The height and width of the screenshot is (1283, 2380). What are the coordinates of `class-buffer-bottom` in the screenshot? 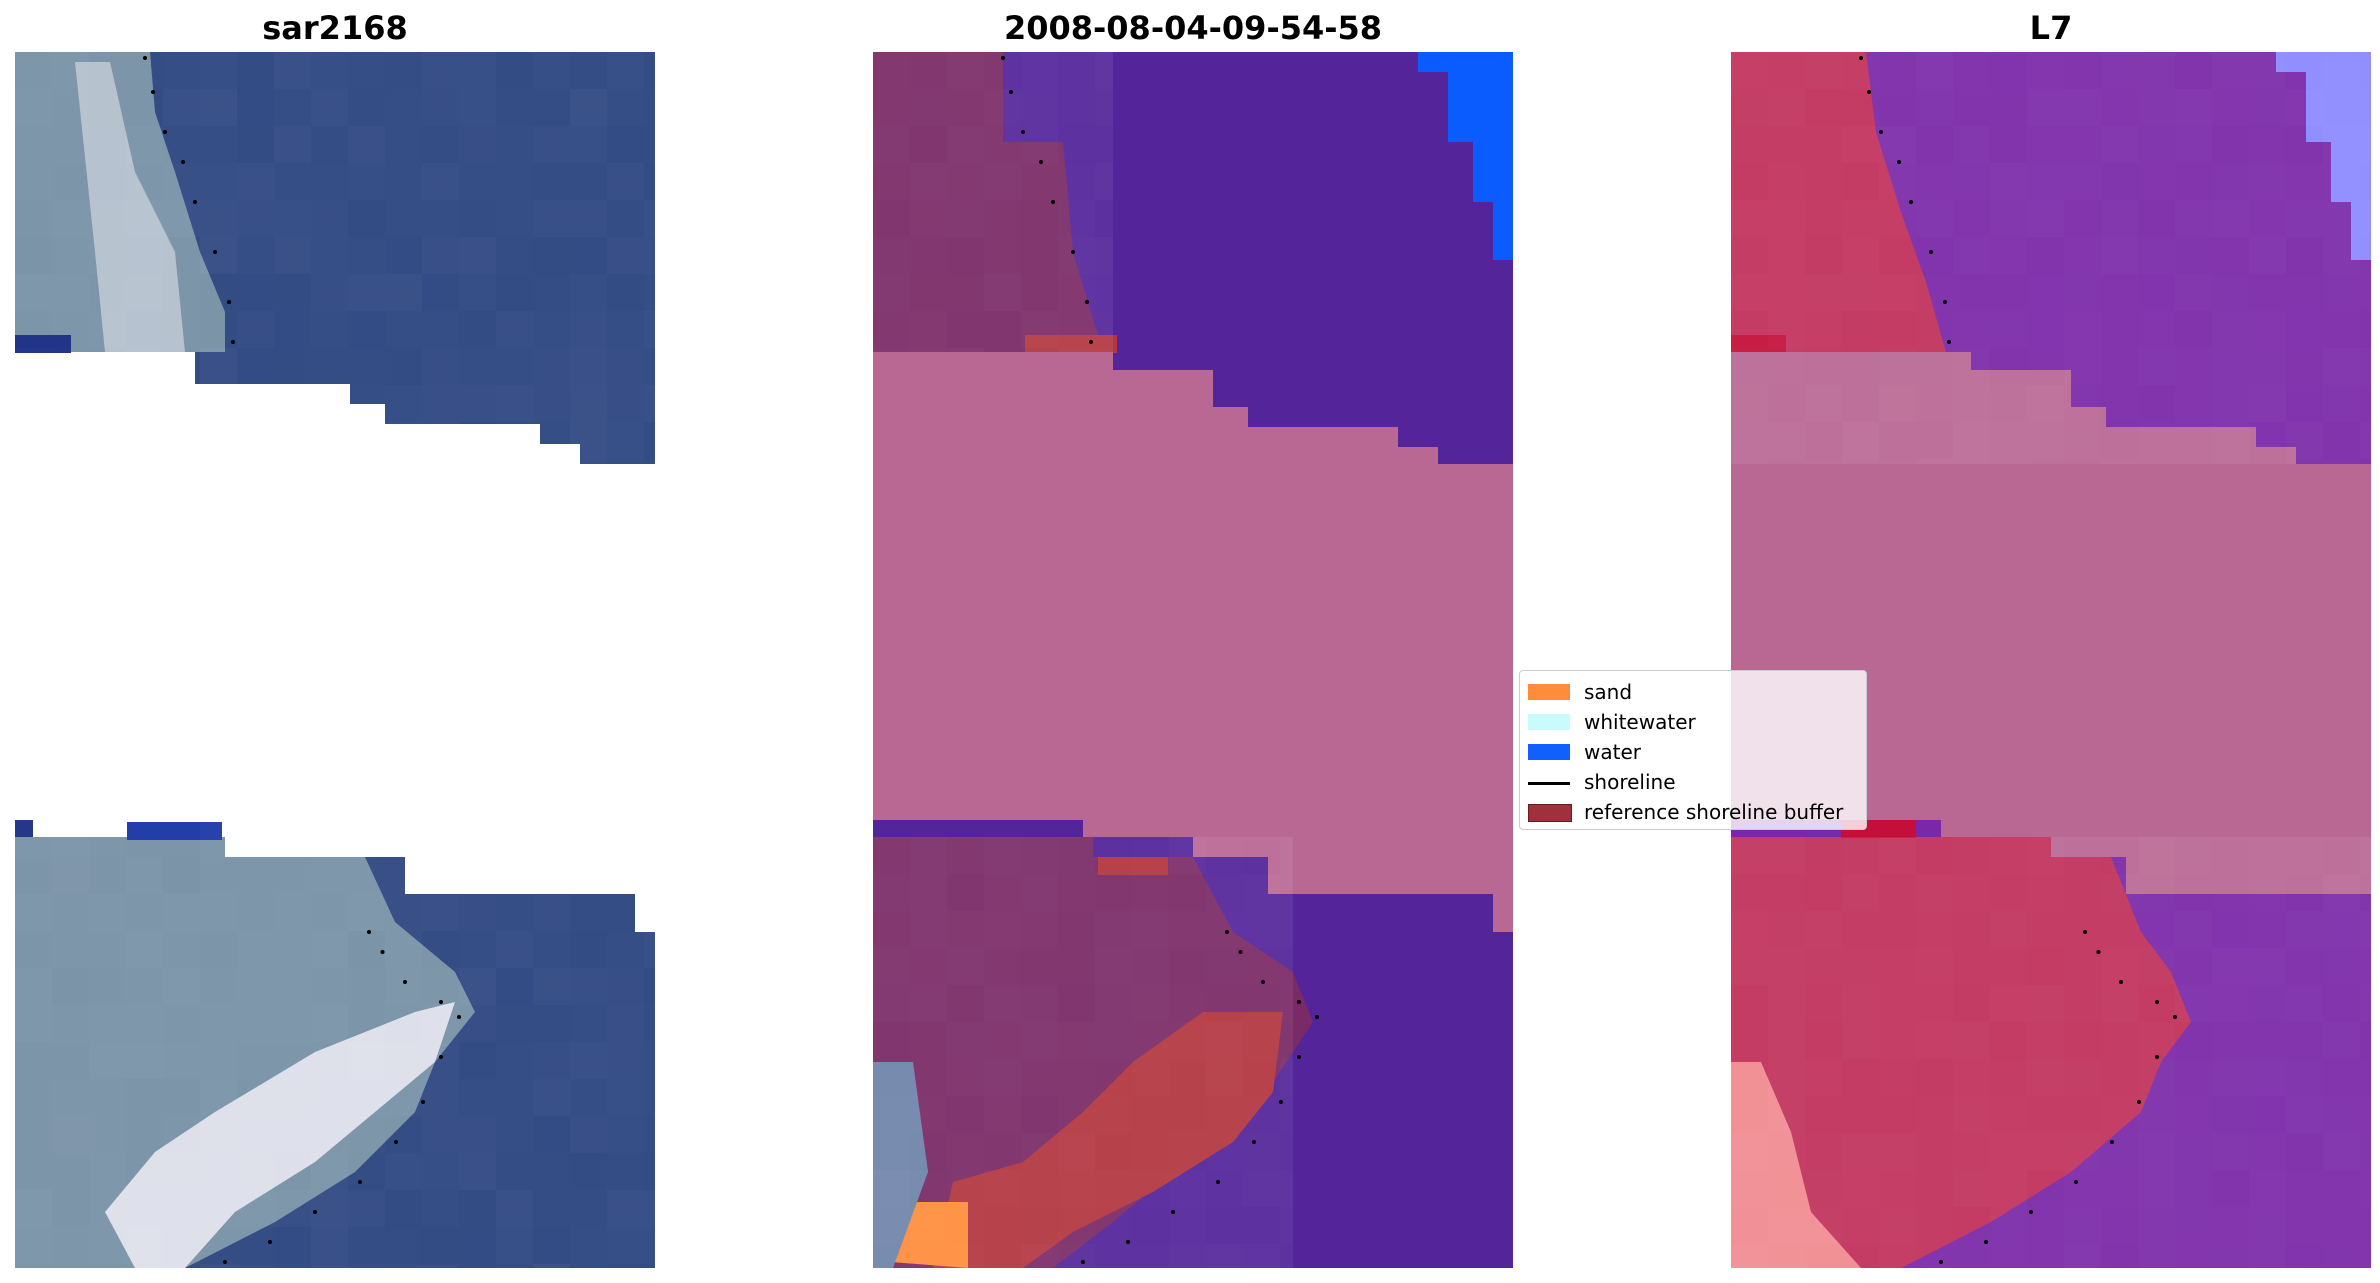 It's located at (1108, 1140).